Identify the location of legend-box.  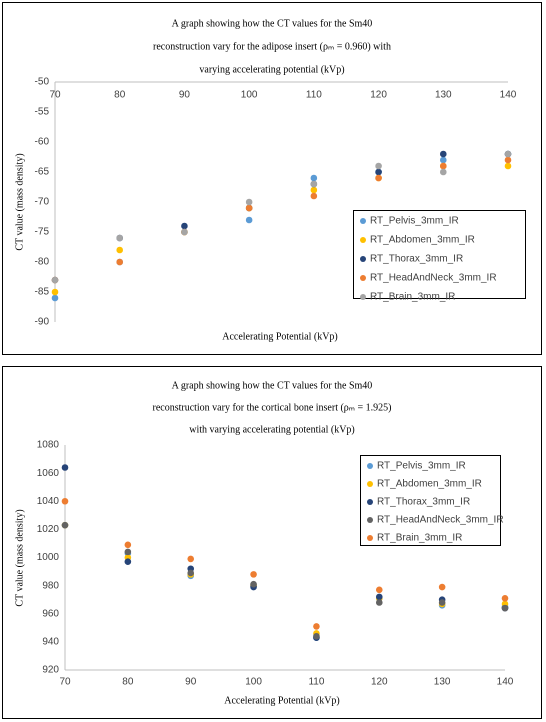
(430, 500).